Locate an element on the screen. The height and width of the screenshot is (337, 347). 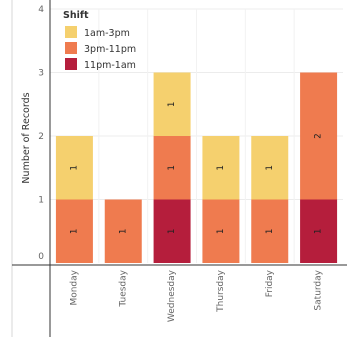
x-tick-label: Saturday is located at coordinates (319, 289).